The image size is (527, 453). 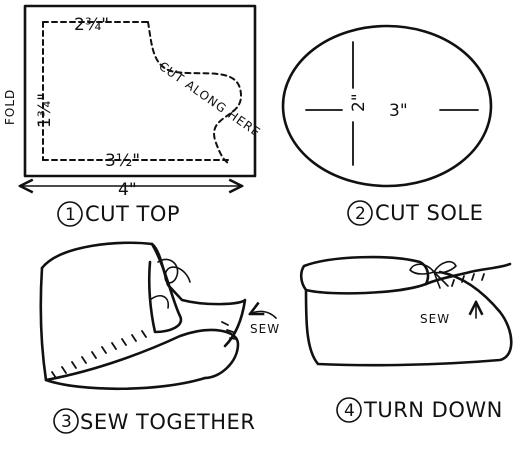 I want to click on step-label-text: TURN DOWN, so click(x=433, y=410).